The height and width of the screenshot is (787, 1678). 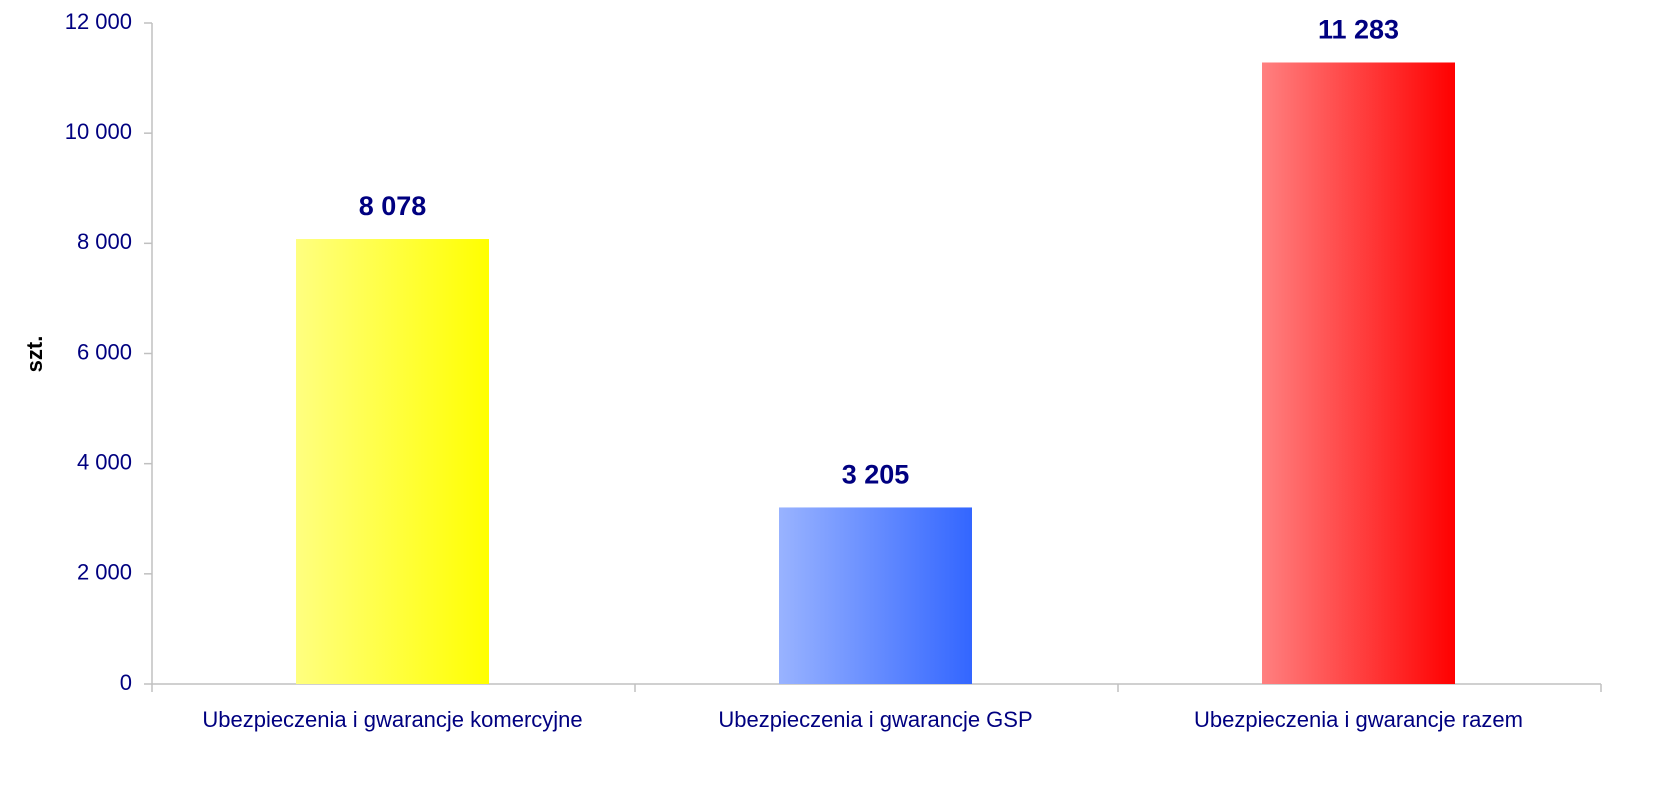 What do you see at coordinates (104, 572) in the screenshot?
I see `y-tick-label: 2 000` at bounding box center [104, 572].